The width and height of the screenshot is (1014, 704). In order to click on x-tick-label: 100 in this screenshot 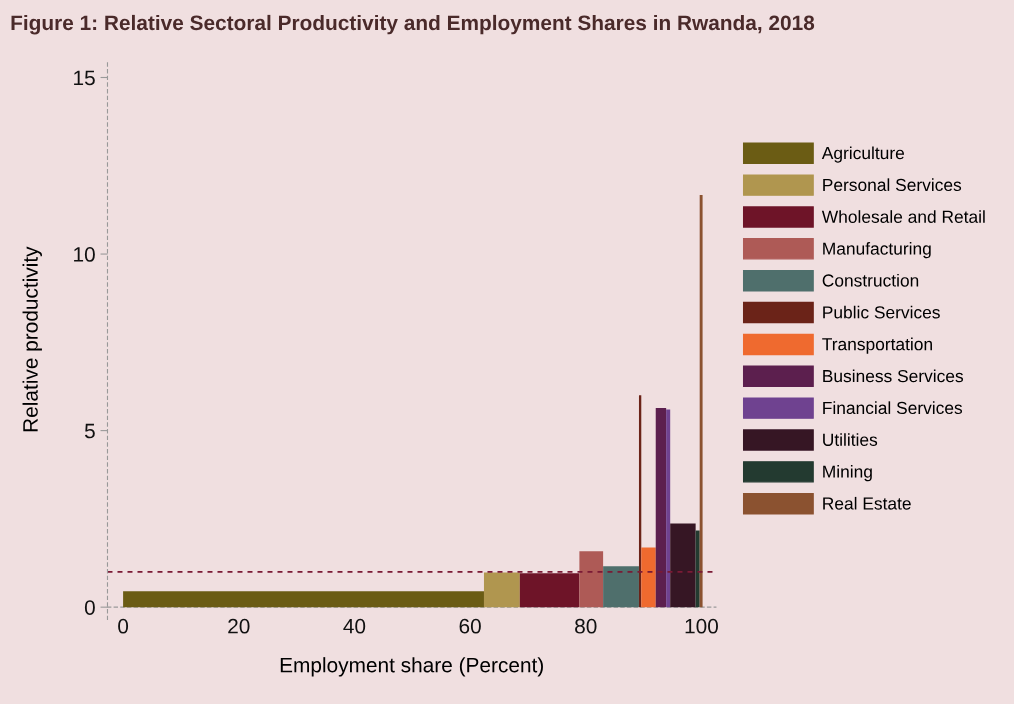, I will do `click(701, 626)`.